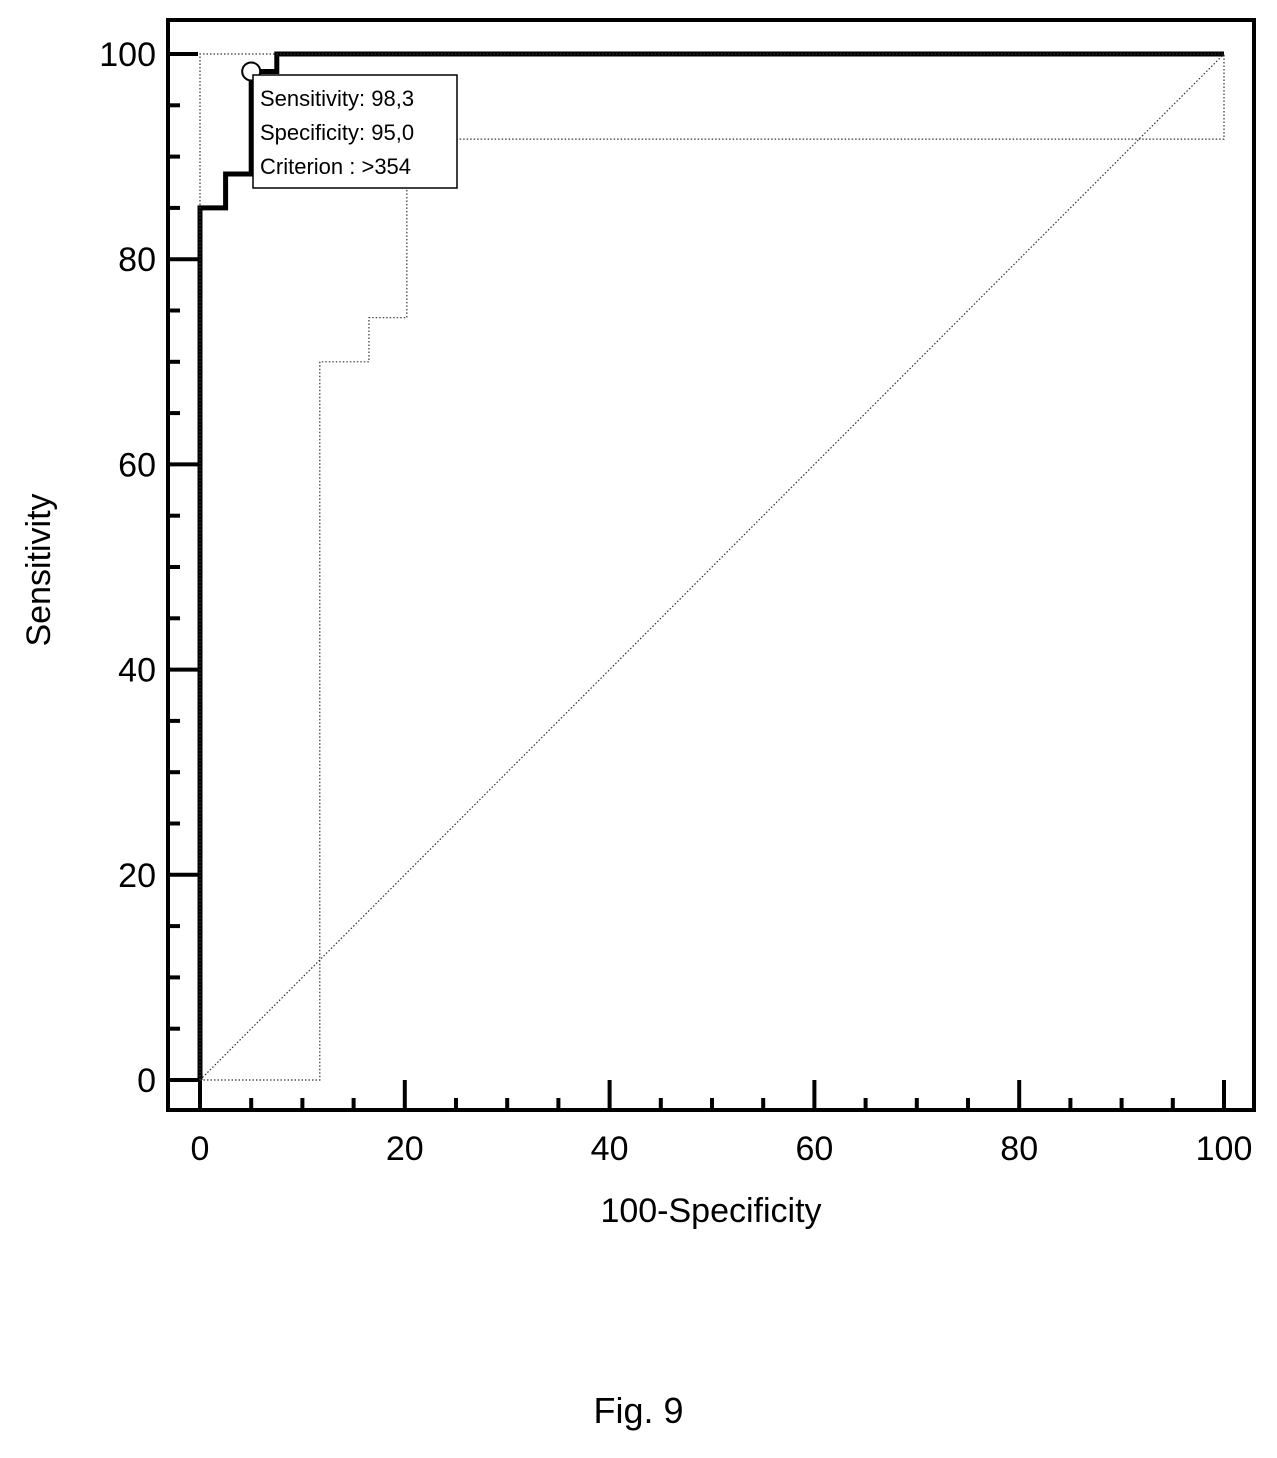 This screenshot has height=1458, width=1277. I want to click on x-tick-label: 60, so click(814, 1149).